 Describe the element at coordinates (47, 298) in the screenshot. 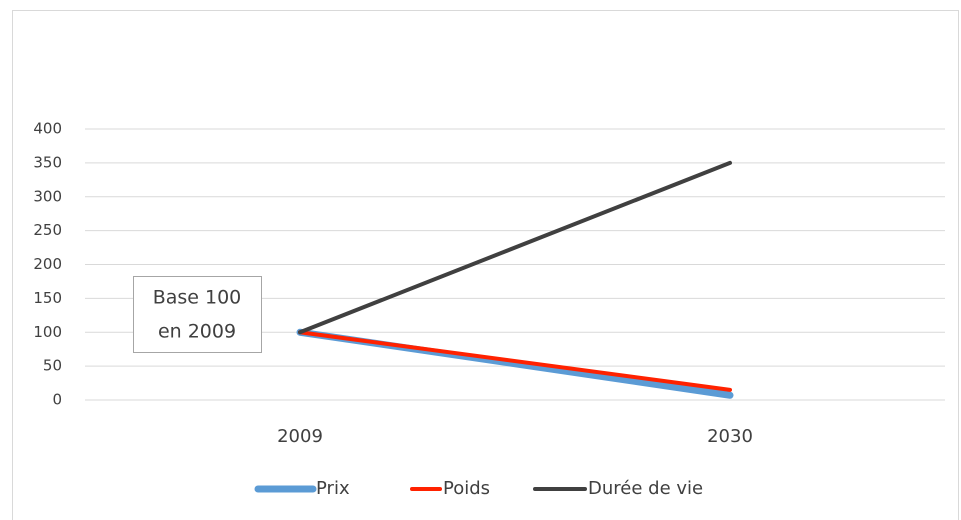

I see `y-tick-label: 150` at that location.